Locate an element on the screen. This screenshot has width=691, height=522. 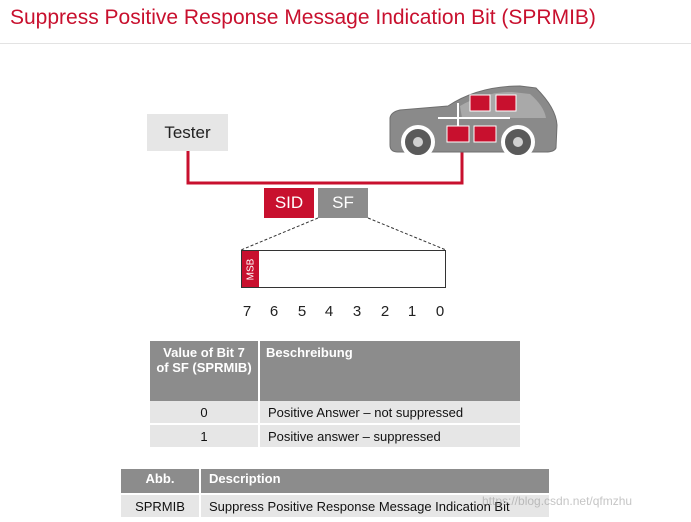
zoom-line-right is located at coordinates (407, 234).